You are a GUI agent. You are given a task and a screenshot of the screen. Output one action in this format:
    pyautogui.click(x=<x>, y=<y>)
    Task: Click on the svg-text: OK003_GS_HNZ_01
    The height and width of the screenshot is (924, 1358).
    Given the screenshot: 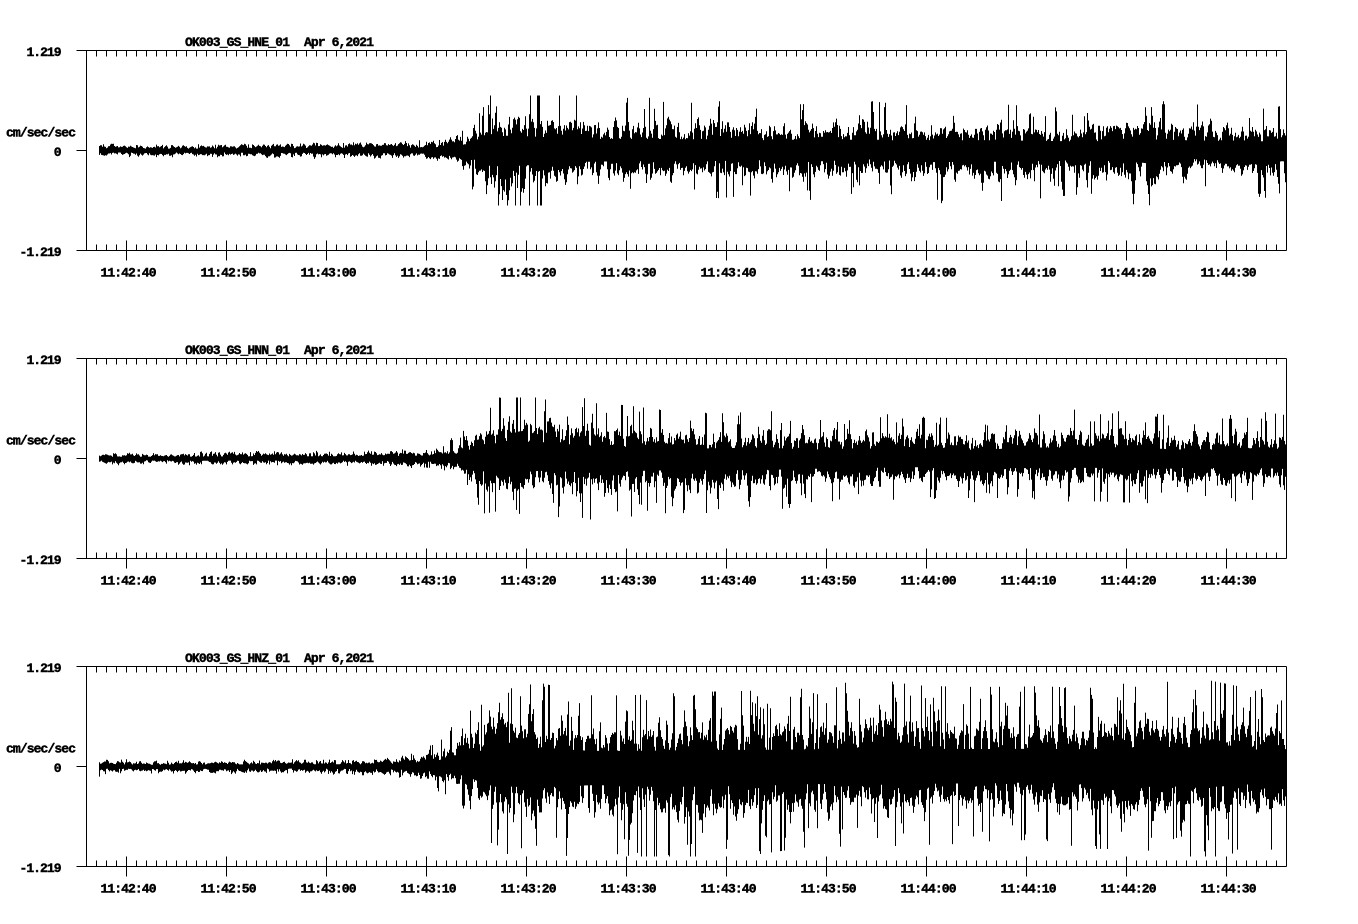 What is the action you would take?
    pyautogui.click(x=237, y=658)
    